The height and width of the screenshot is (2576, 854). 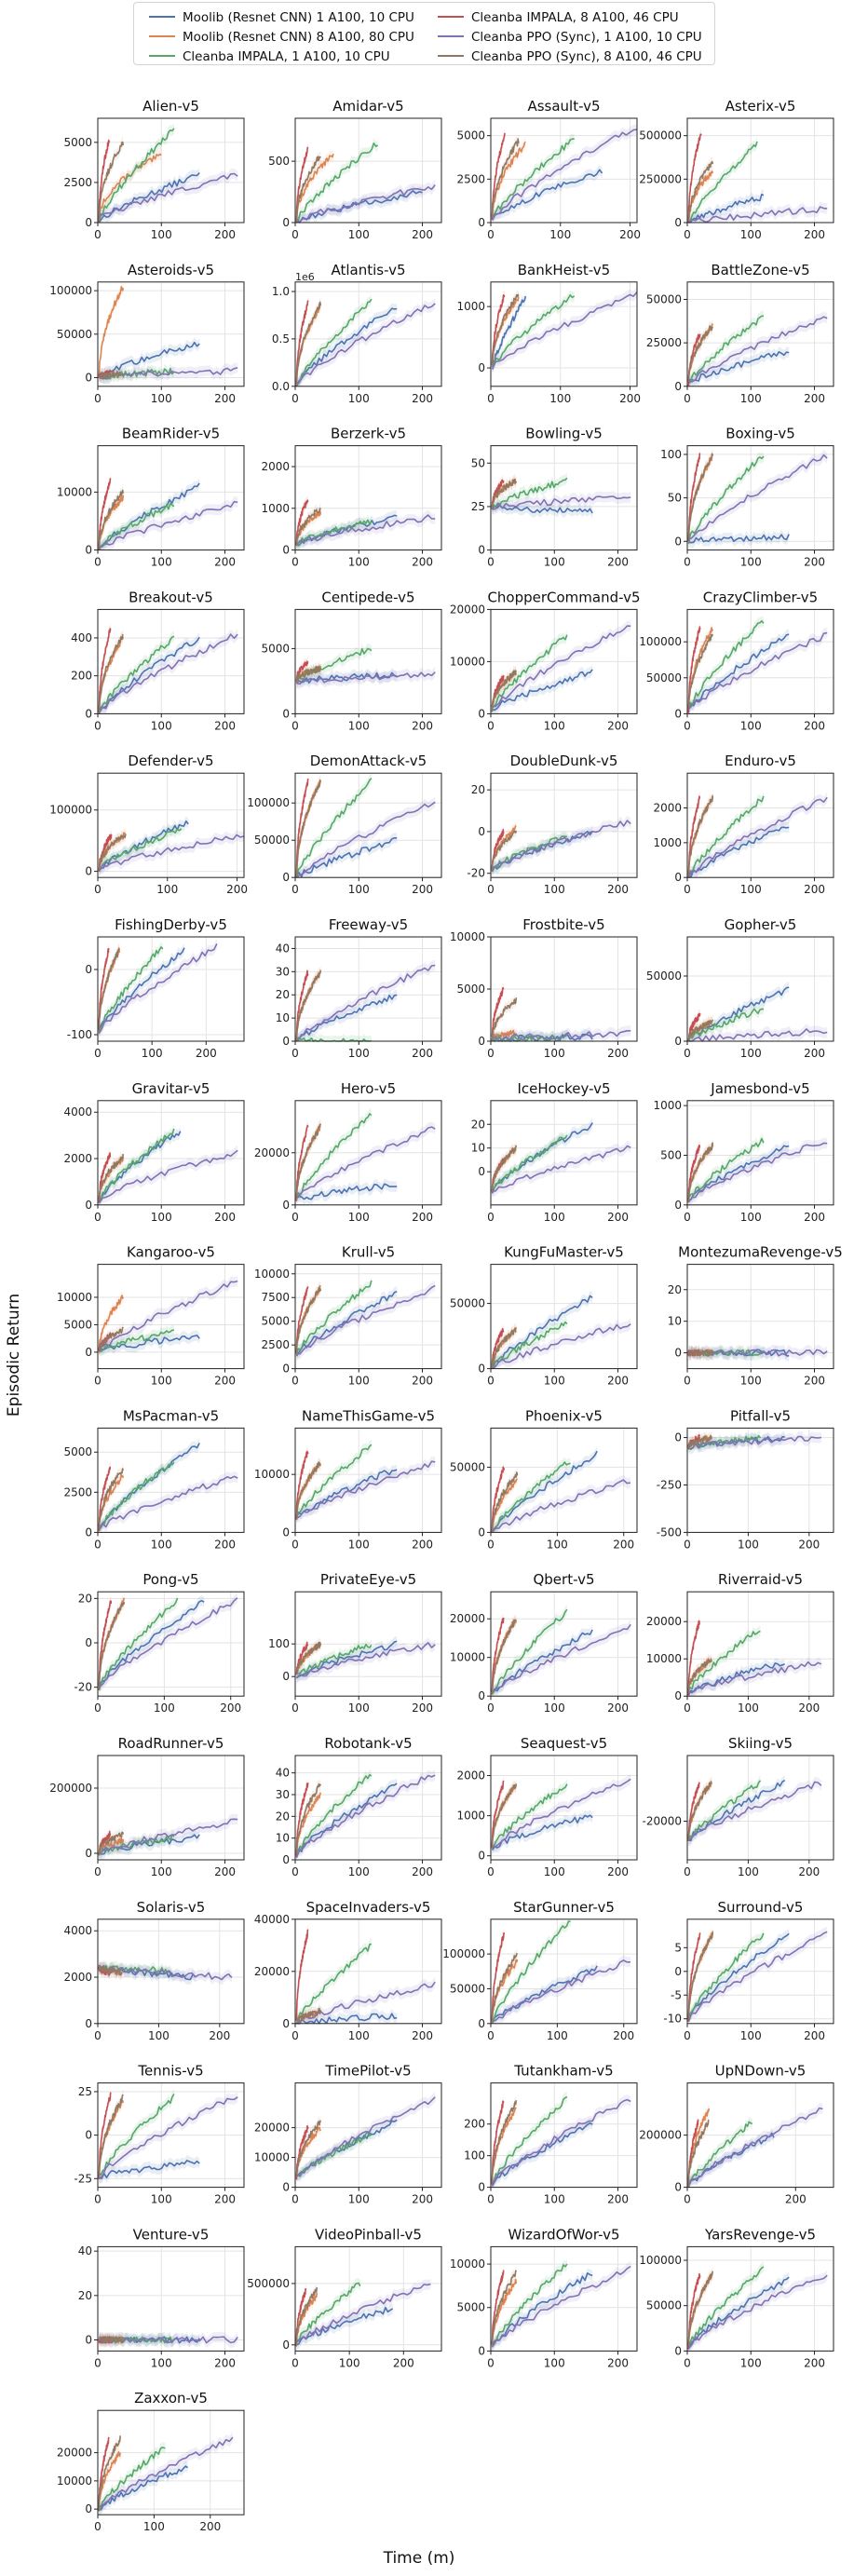 I want to click on y-tick-label: 2000, so click(x=77, y=1158).